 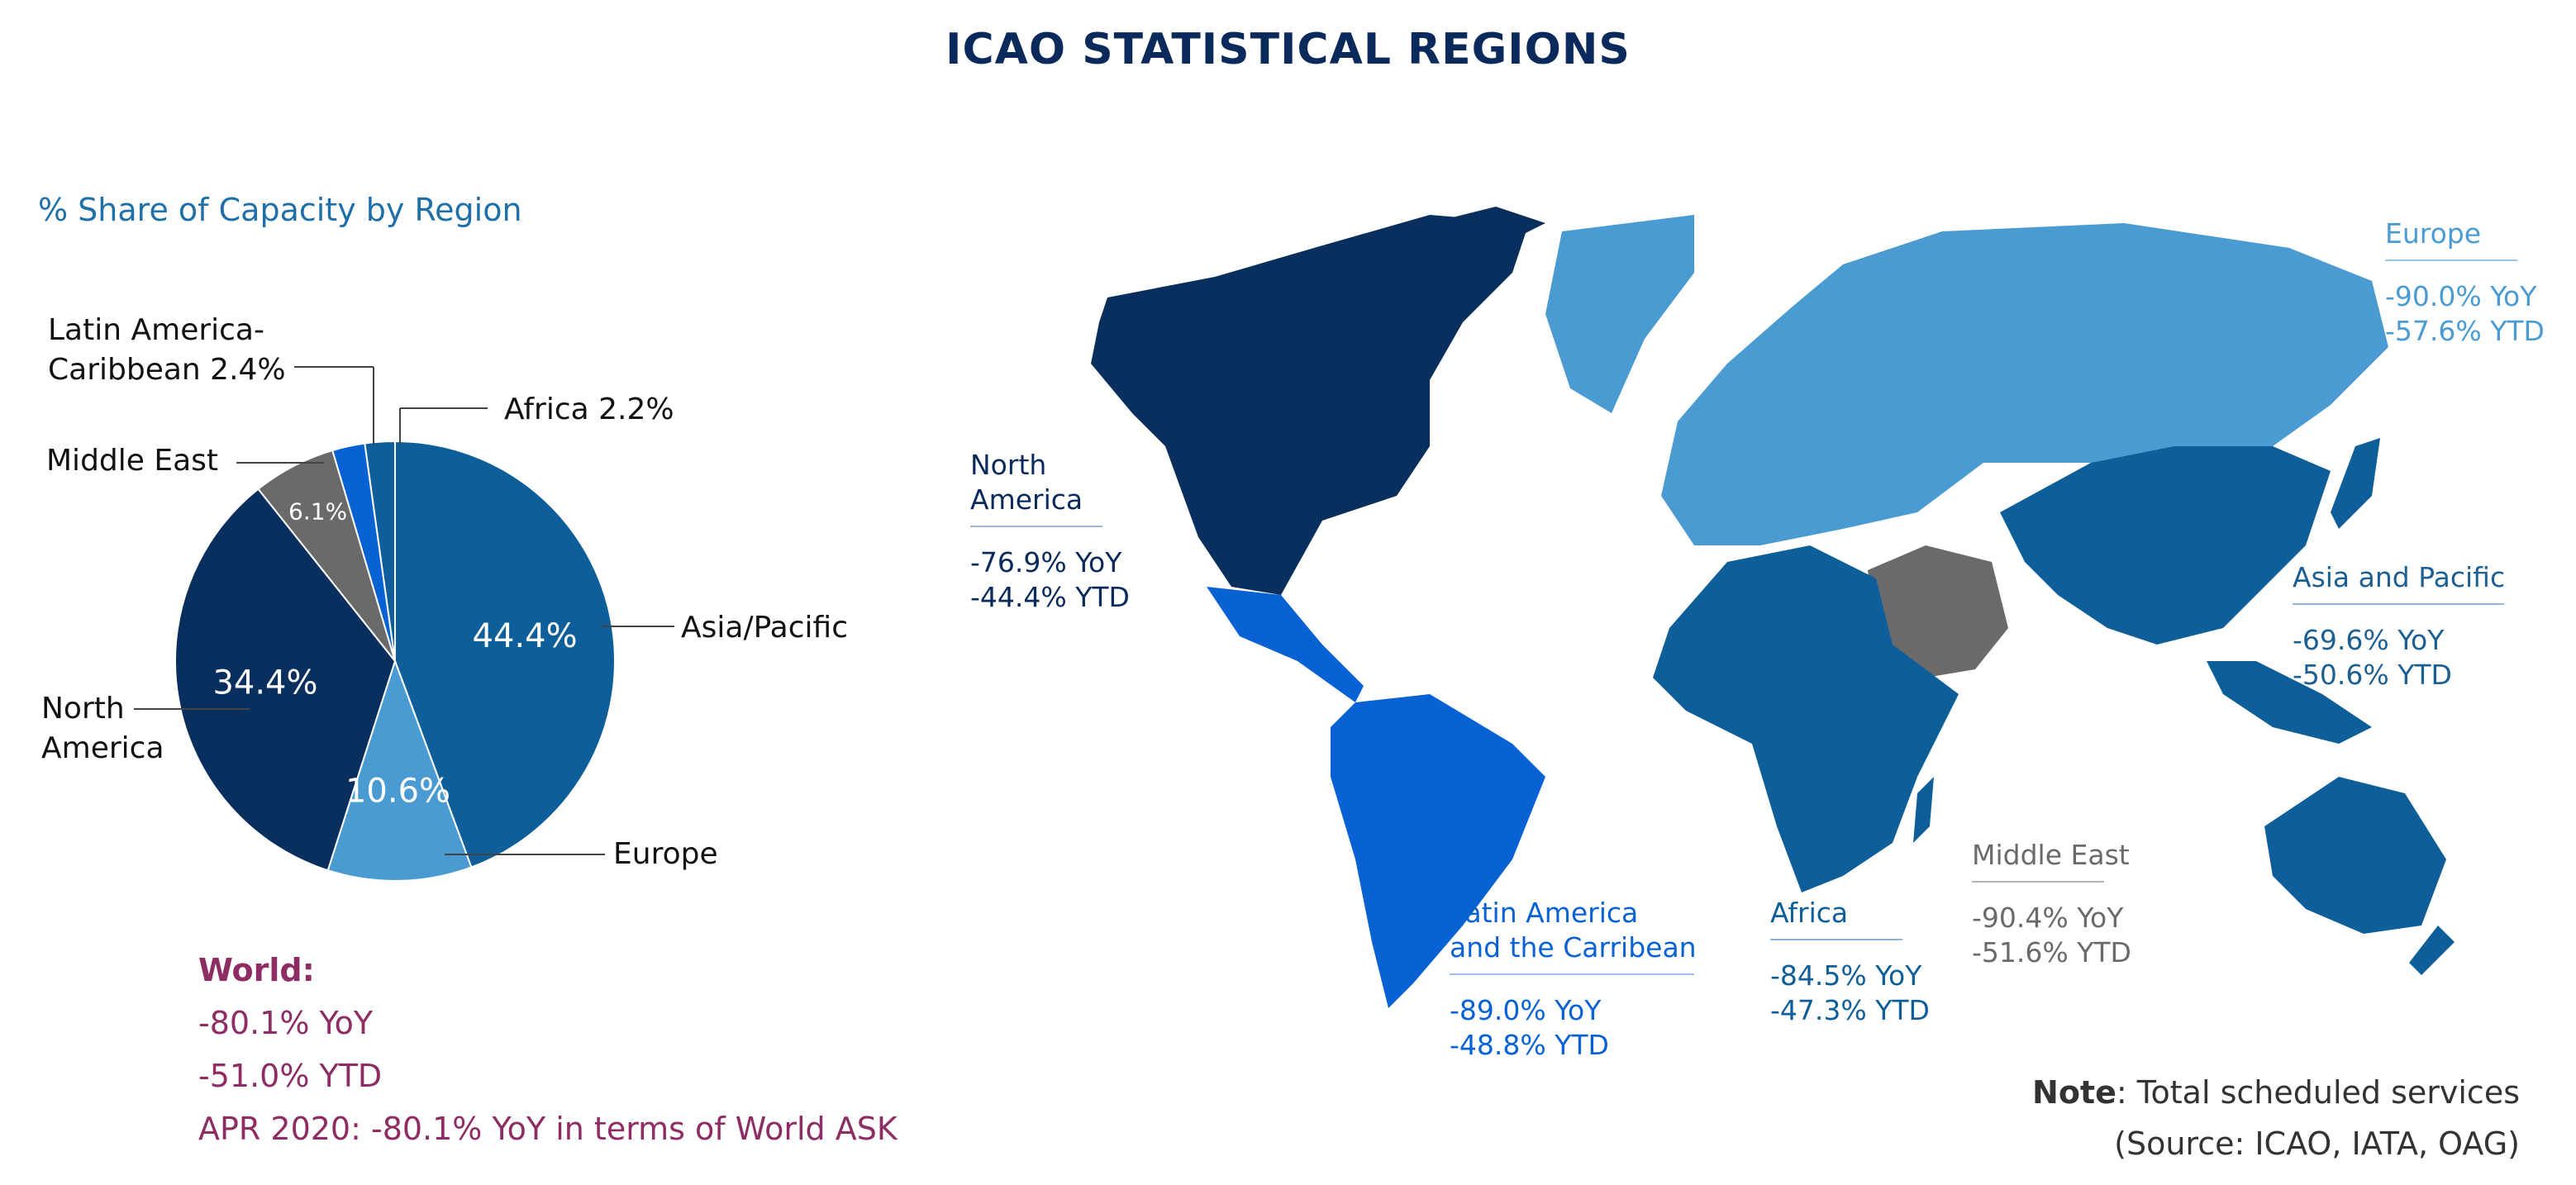 I want to click on pie-label-europe: 10.6%, so click(x=398, y=792).